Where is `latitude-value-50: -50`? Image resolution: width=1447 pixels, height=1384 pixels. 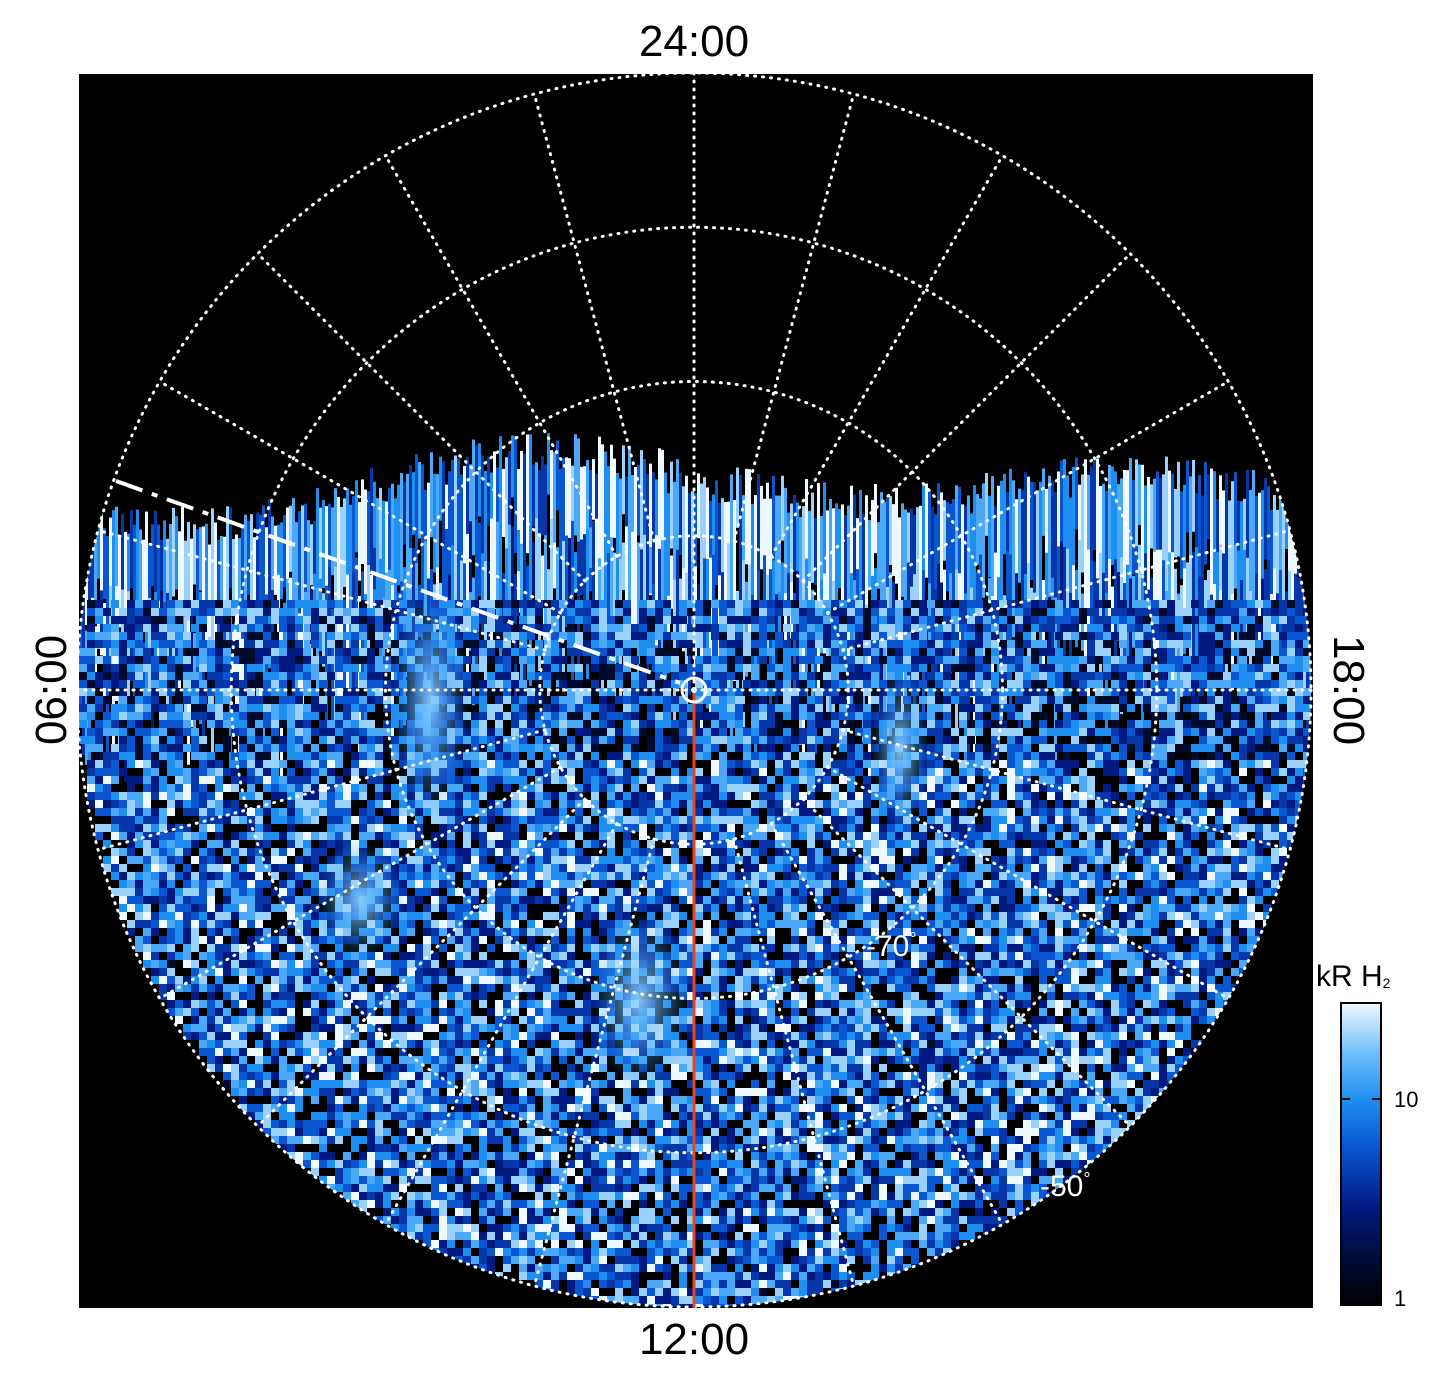
latitude-value-50: -50 is located at coordinates (1062, 1186).